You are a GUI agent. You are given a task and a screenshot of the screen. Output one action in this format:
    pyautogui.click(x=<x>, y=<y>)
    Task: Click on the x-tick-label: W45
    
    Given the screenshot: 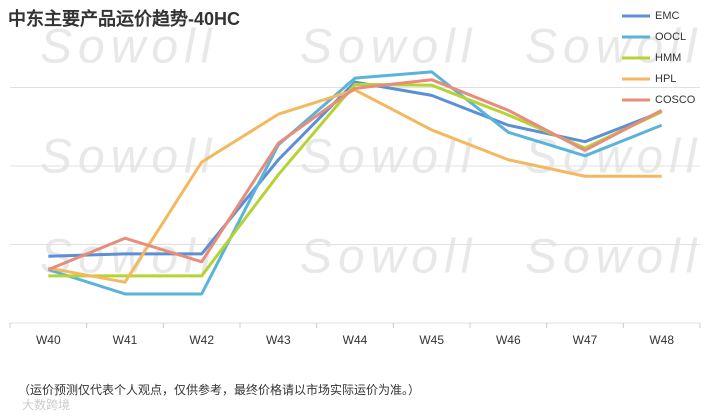 What is the action you would take?
    pyautogui.click(x=431, y=340)
    